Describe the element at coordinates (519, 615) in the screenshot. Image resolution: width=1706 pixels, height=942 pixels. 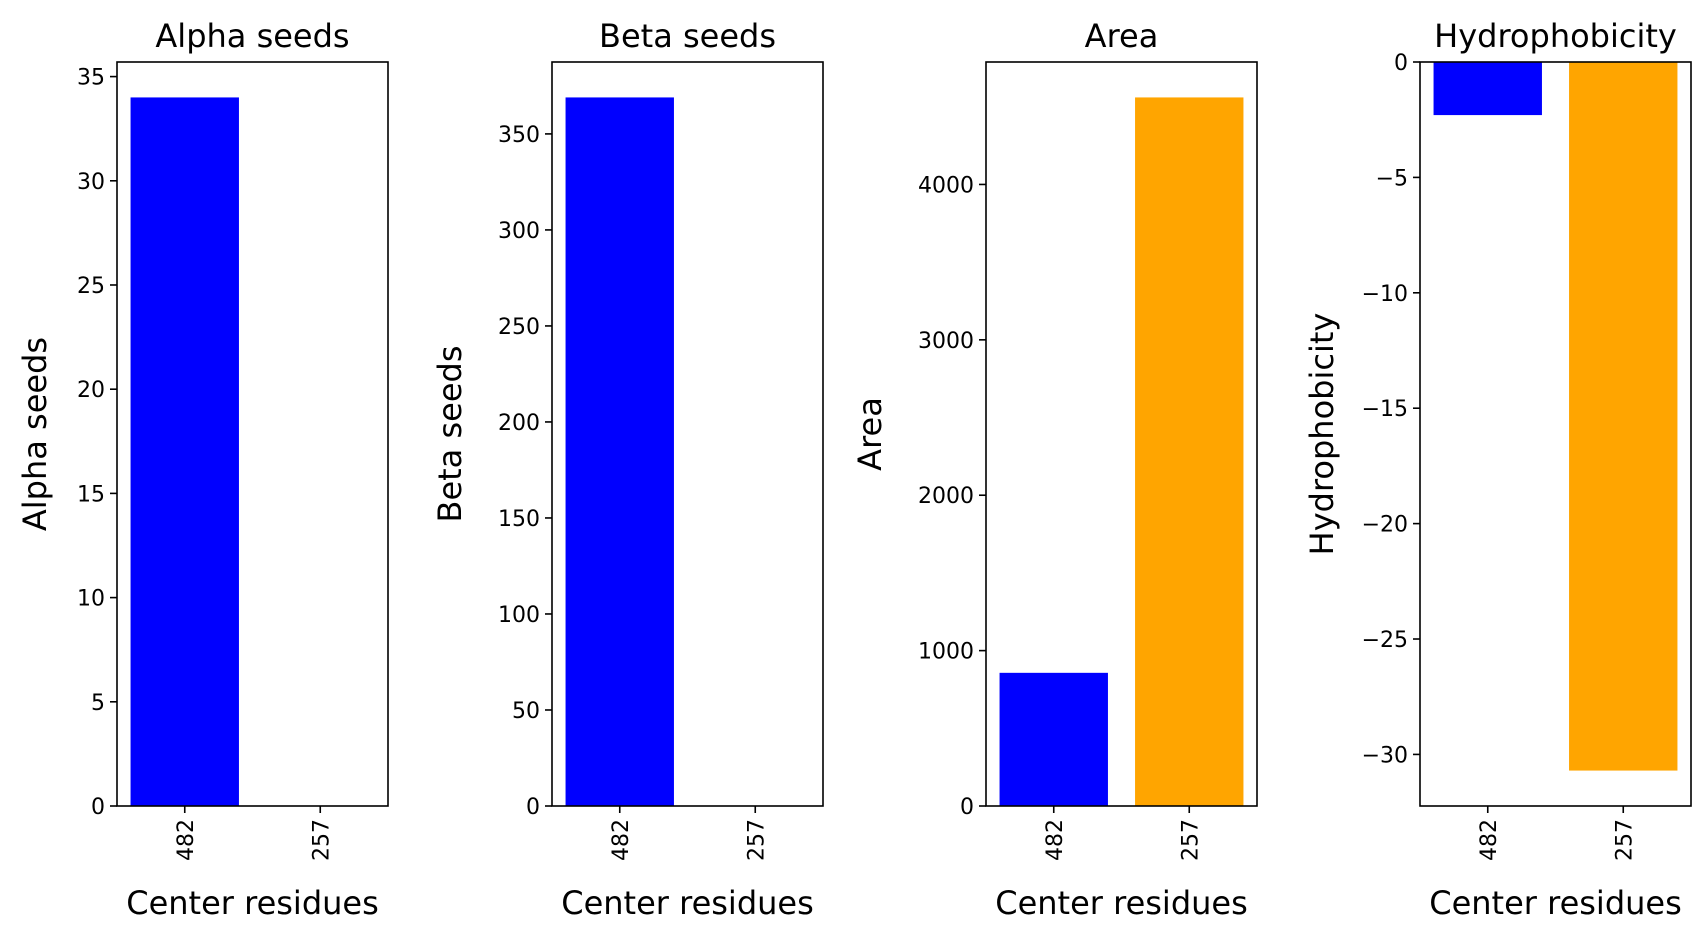
I see `y-tick-label: 100` at that location.